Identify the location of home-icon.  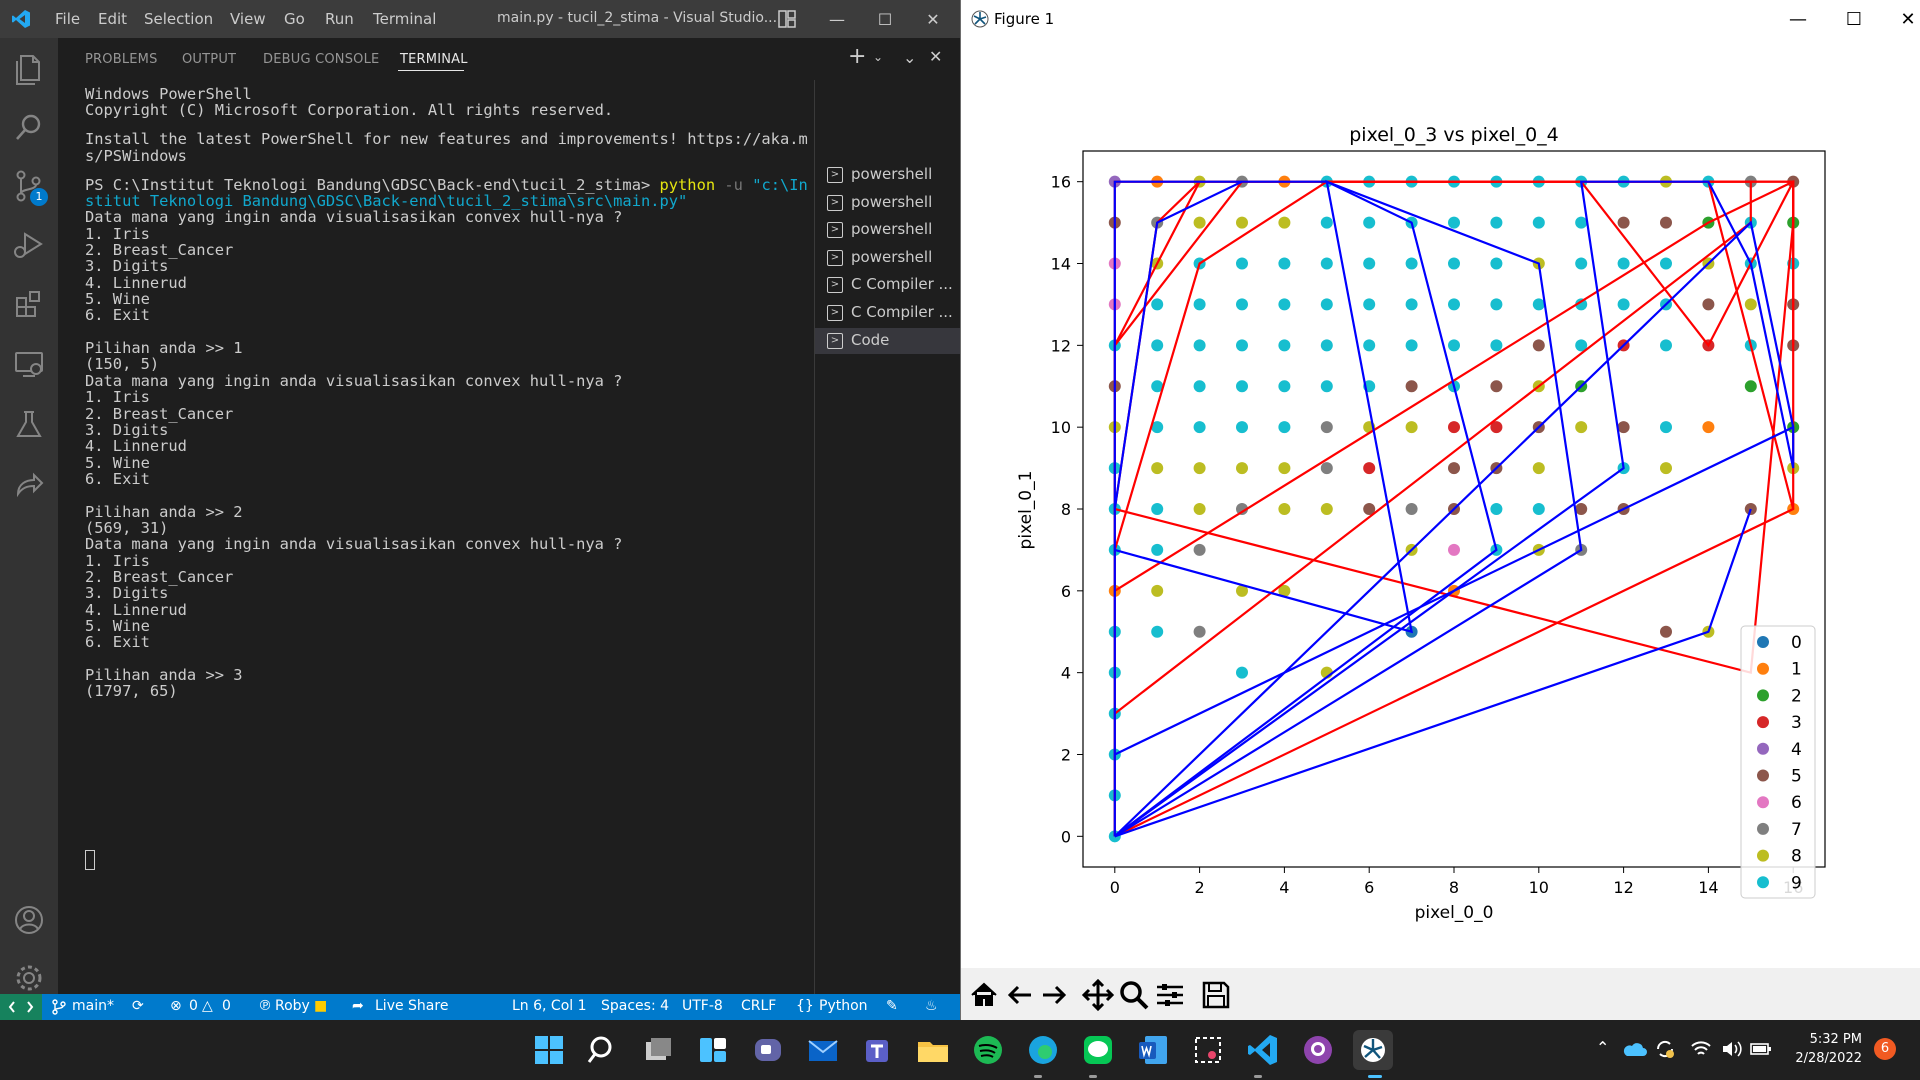
(984, 995).